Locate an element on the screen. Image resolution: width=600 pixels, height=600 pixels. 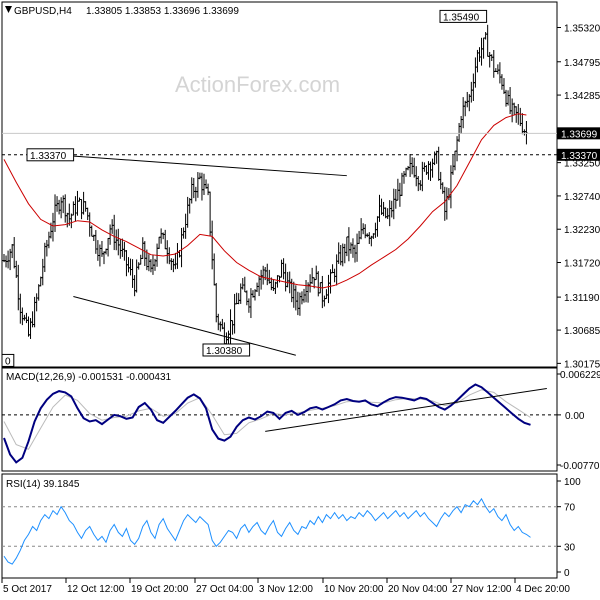
svg-text: 1.32740 is located at coordinates (582, 197).